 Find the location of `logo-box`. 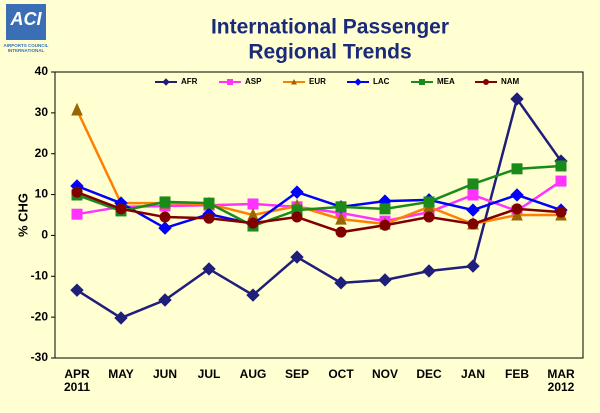

logo-box is located at coordinates (26, 22).